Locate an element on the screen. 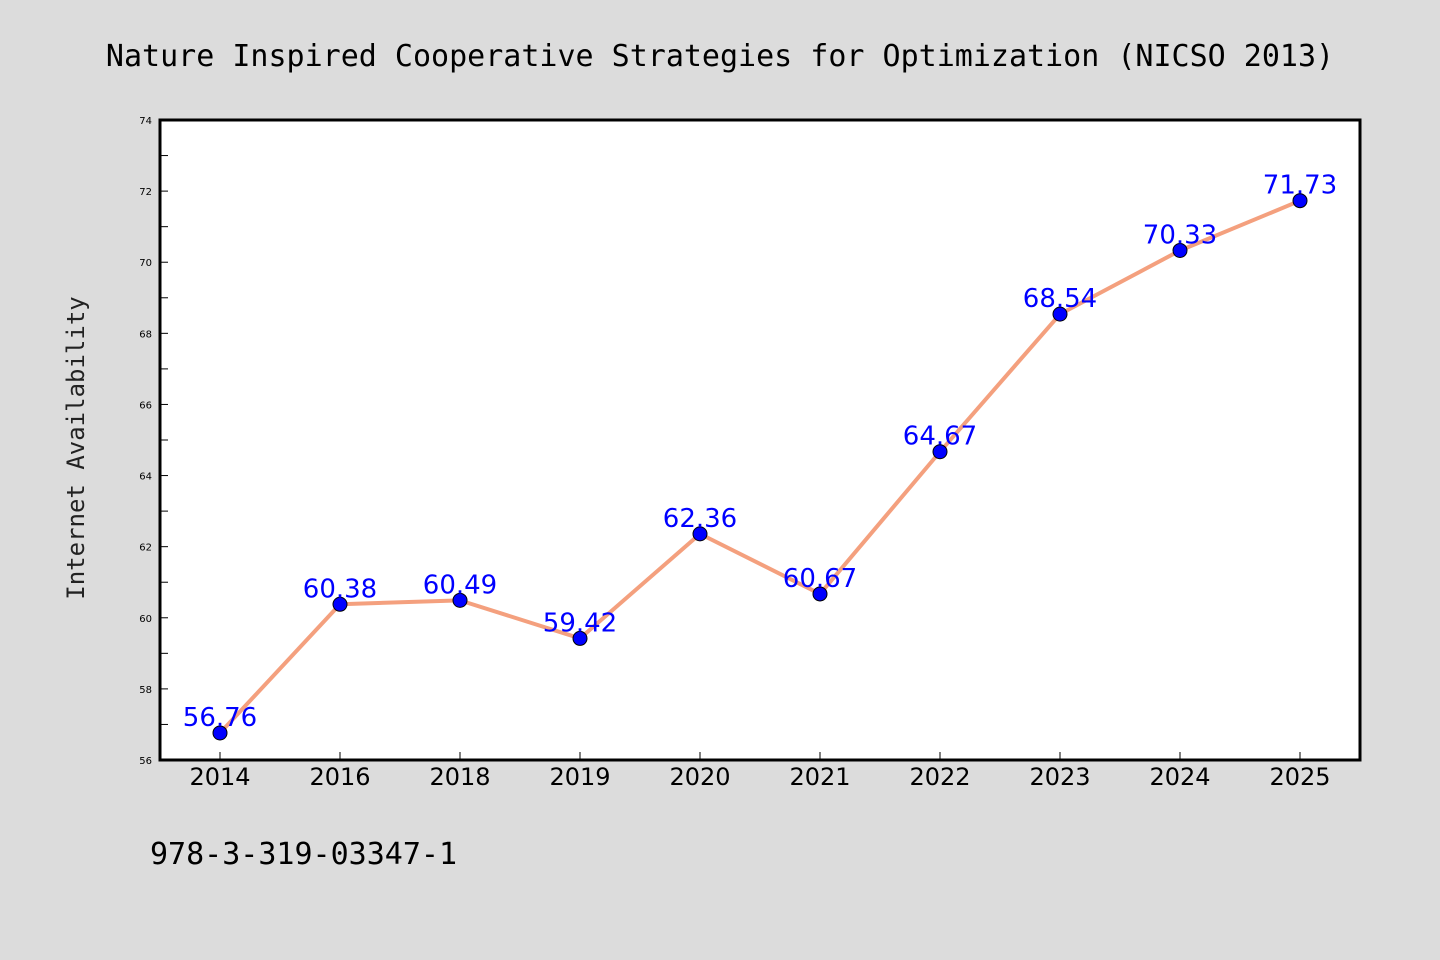 The height and width of the screenshot is (960, 1440). data-label: 62.36 is located at coordinates (700, 519).